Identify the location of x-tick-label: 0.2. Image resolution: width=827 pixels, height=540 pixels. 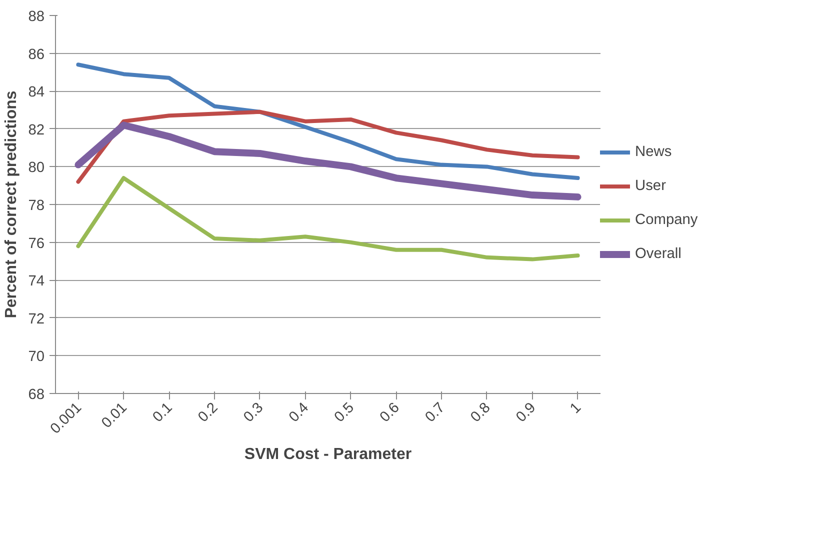
(208, 413).